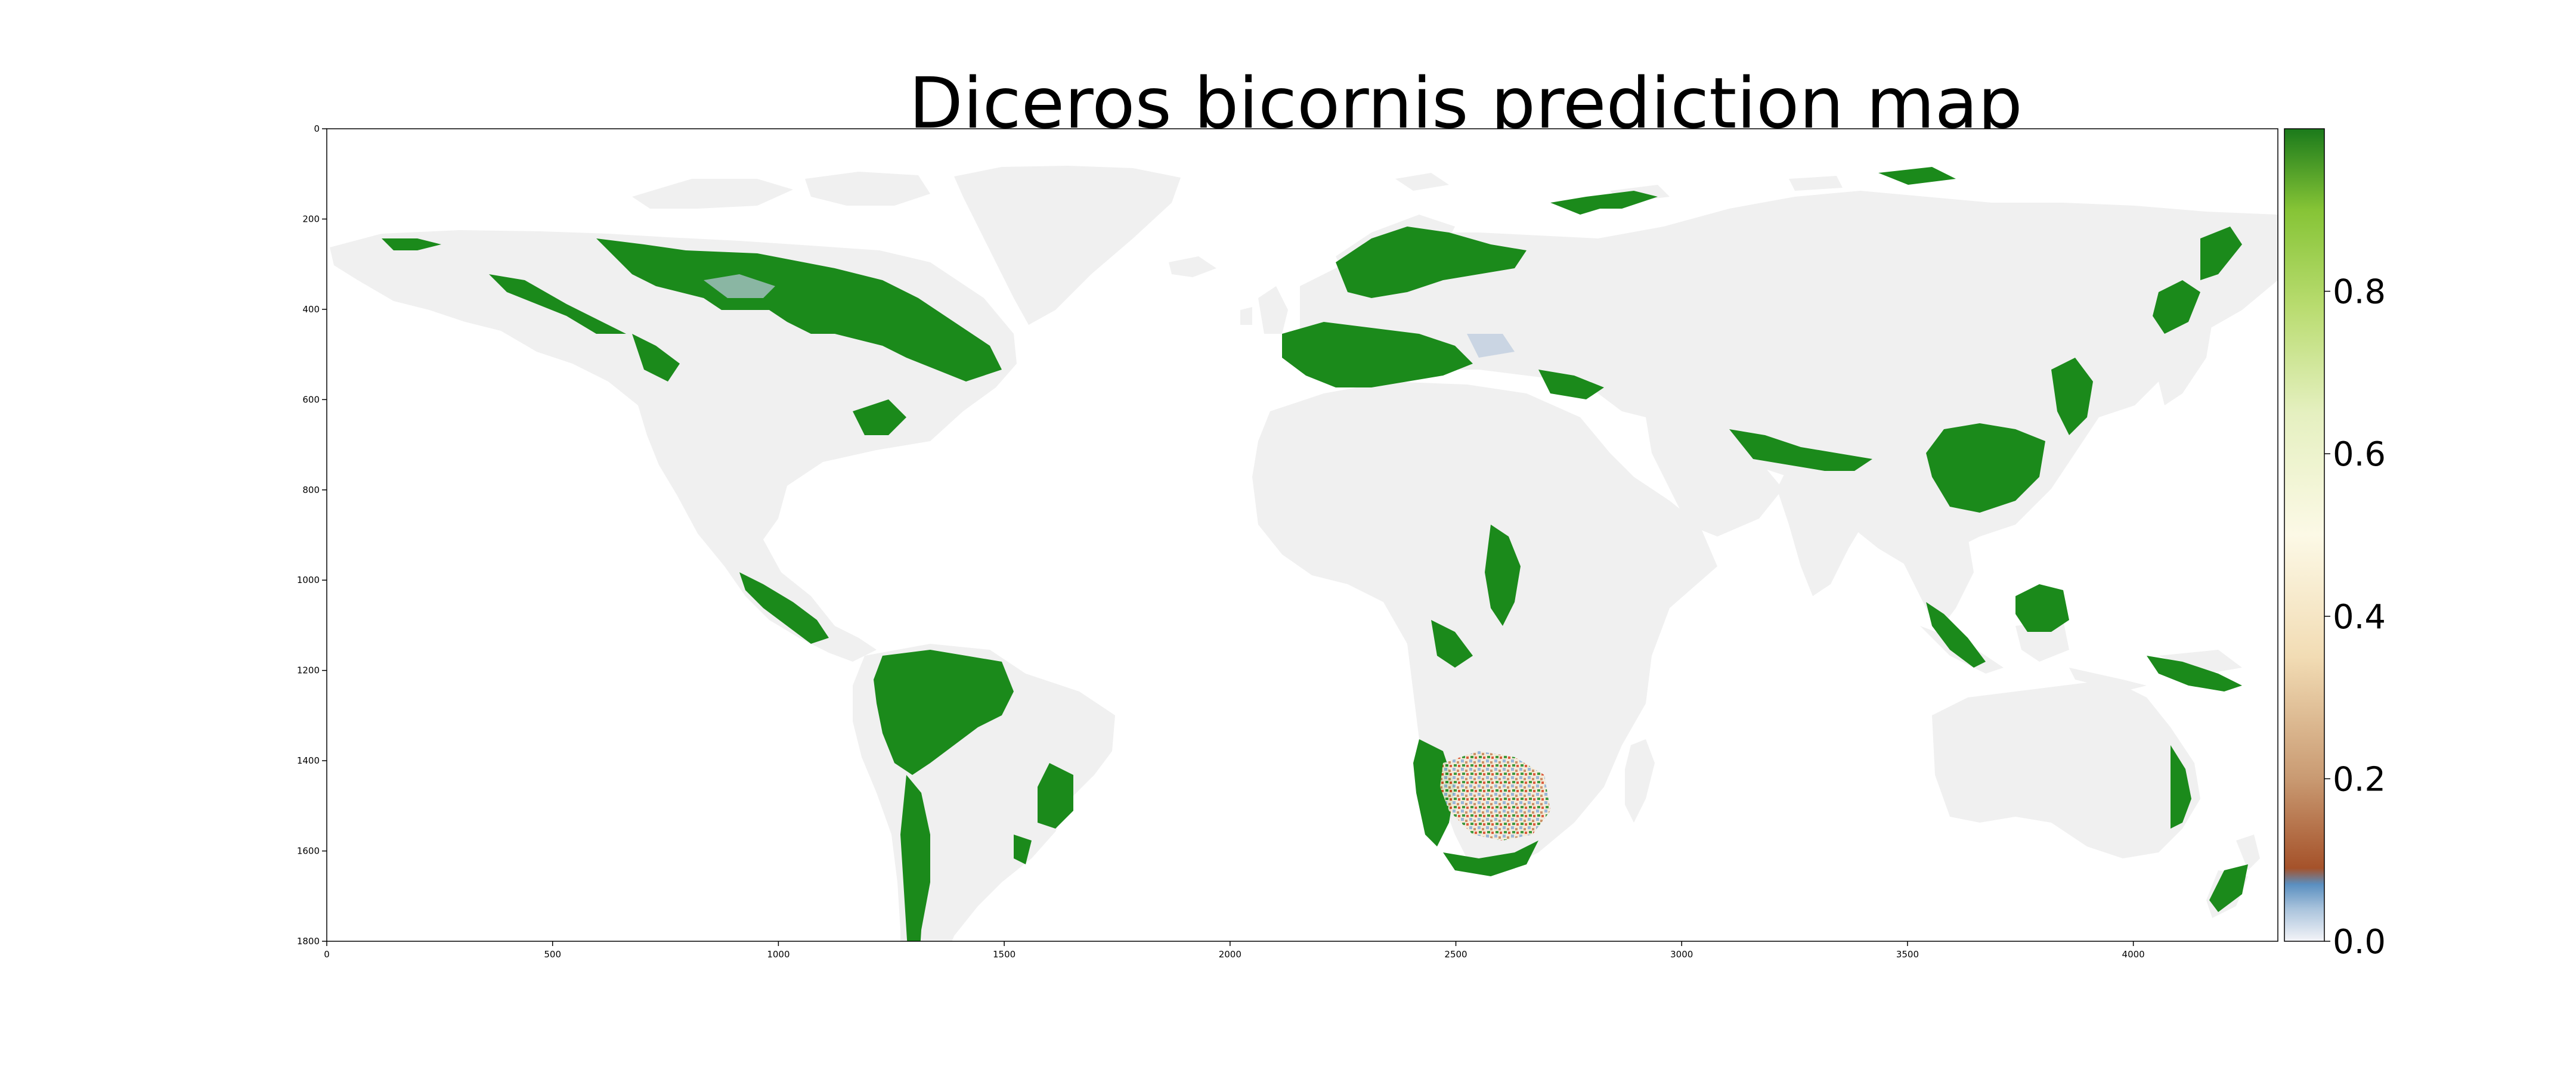 Image resolution: width=2576 pixels, height=1073 pixels. Describe the element at coordinates (327, 954) in the screenshot. I see `x-tick-label: 0` at that location.